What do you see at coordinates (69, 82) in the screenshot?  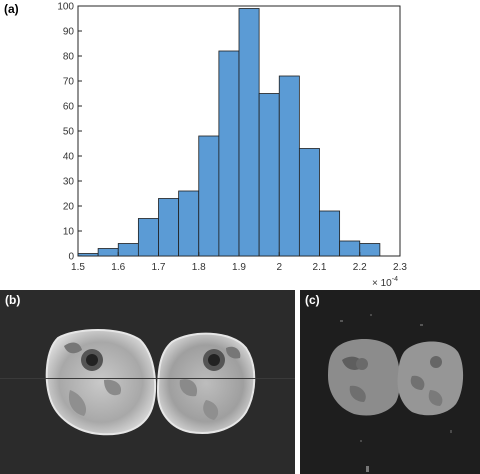 I see `y-tick-label: 70` at bounding box center [69, 82].